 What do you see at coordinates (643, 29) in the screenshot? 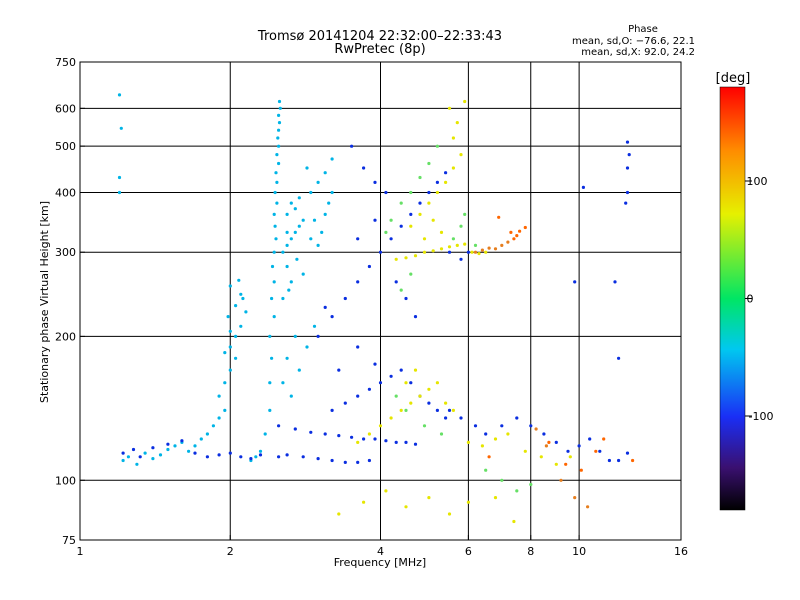
I see `stats-heading: Phase` at bounding box center [643, 29].